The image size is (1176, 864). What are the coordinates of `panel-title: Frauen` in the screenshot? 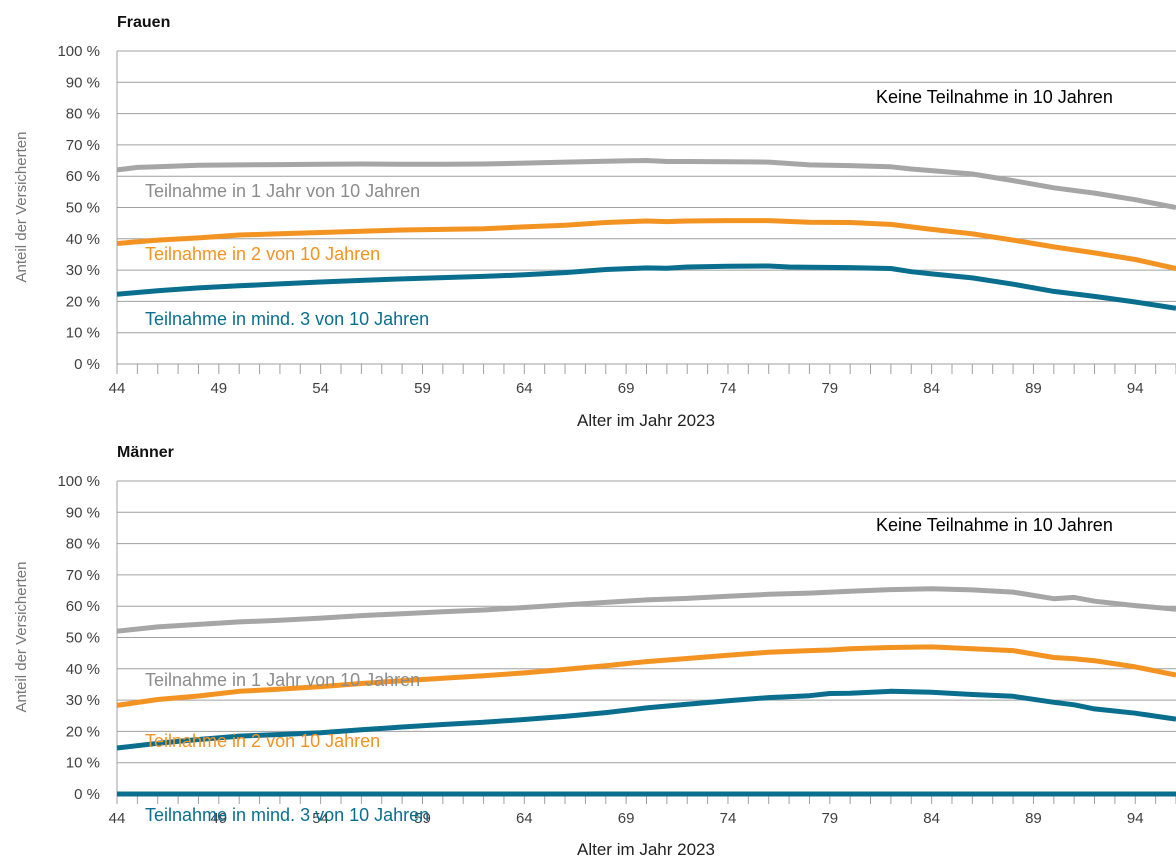 It's located at (143, 22).